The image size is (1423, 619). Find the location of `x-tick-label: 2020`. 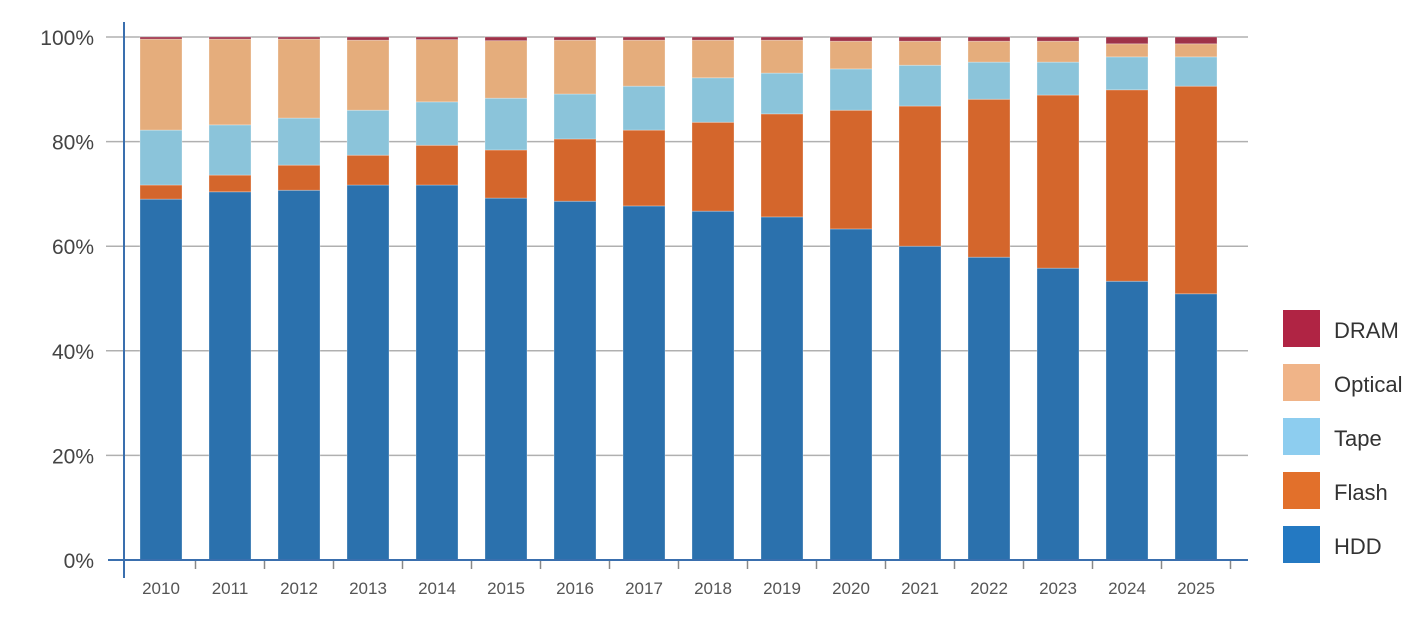

x-tick-label: 2020 is located at coordinates (851, 588).